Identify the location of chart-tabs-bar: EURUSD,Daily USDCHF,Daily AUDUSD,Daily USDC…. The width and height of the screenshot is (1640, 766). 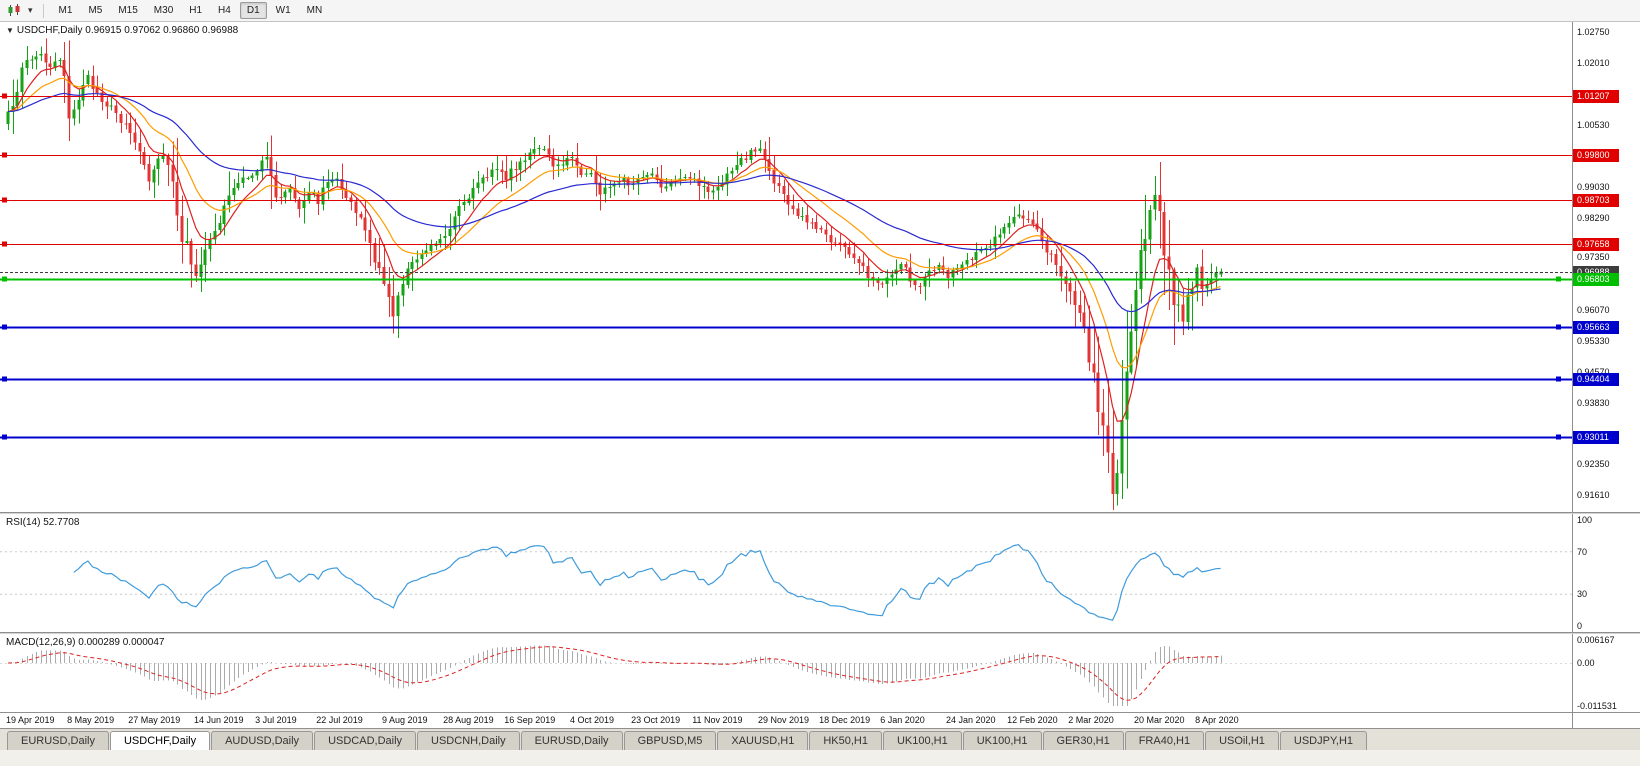
(820, 739).